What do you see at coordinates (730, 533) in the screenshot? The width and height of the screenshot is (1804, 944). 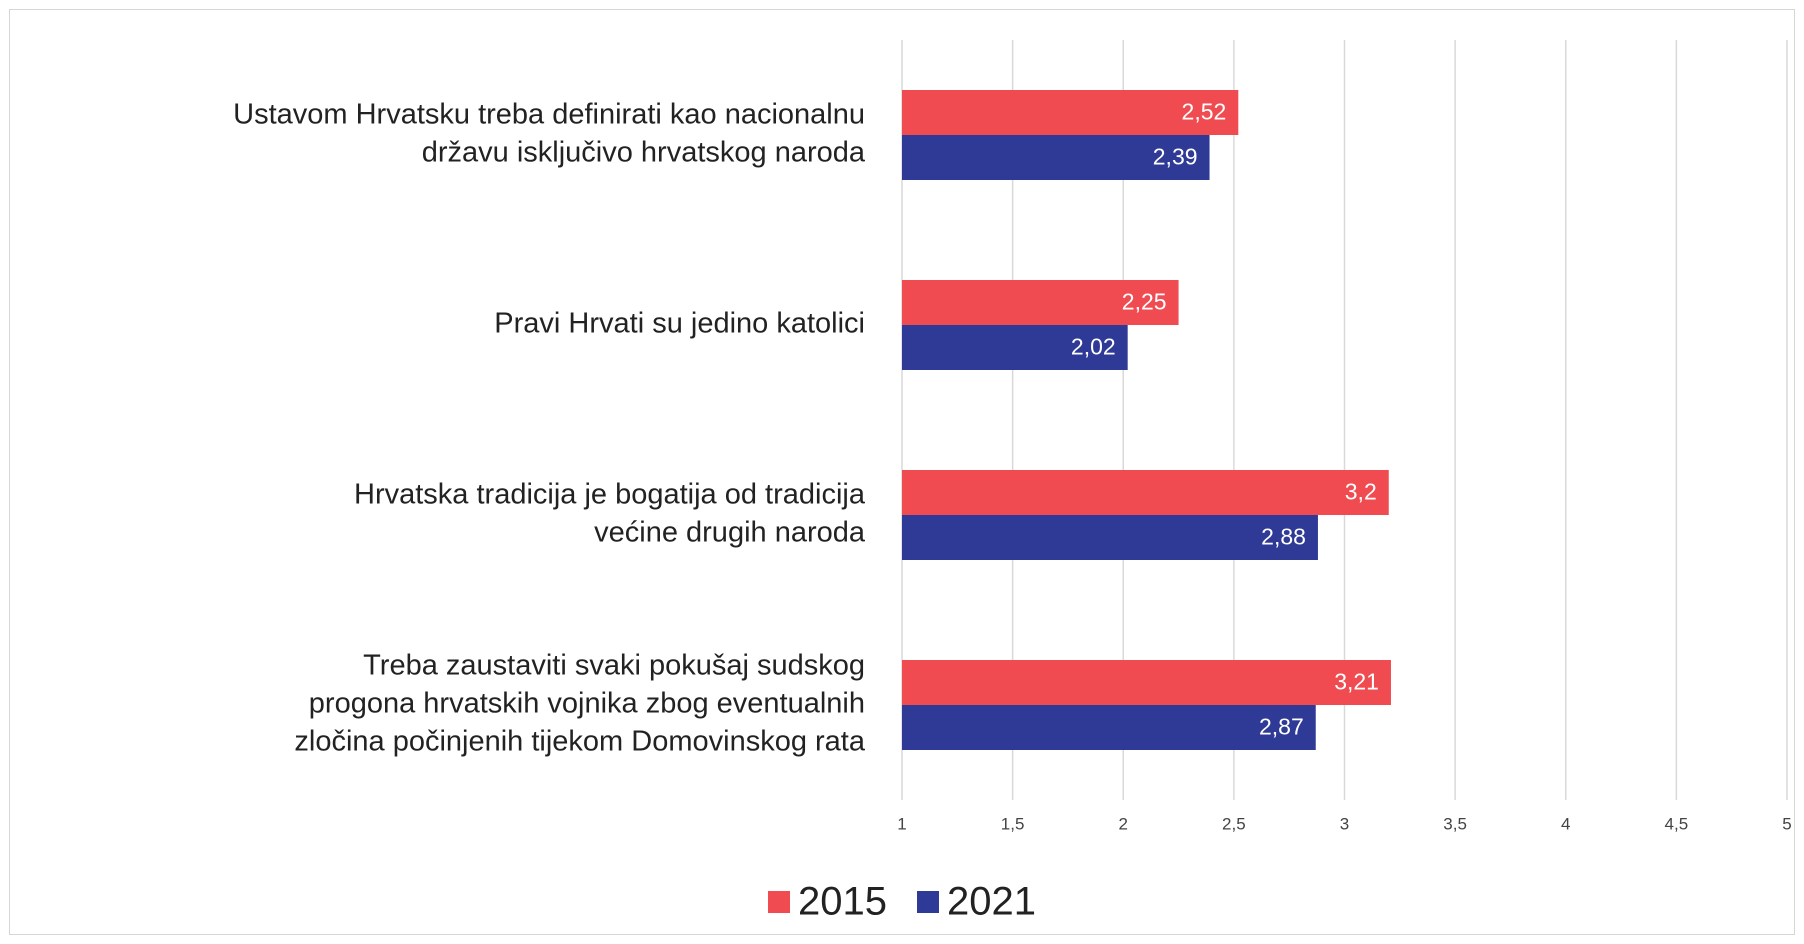 I see `category-label: većine drugih naroda` at bounding box center [730, 533].